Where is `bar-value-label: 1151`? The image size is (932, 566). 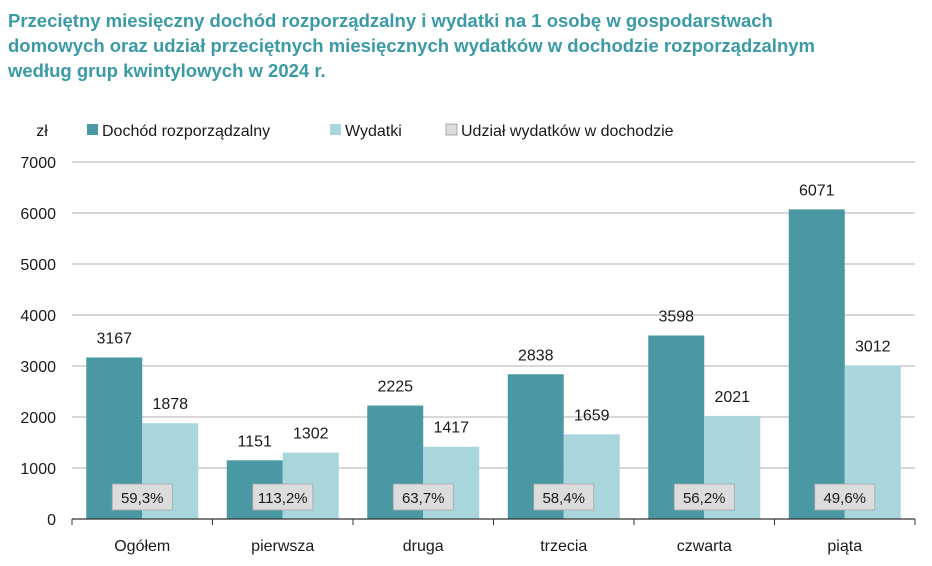
bar-value-label: 1151 is located at coordinates (255, 441).